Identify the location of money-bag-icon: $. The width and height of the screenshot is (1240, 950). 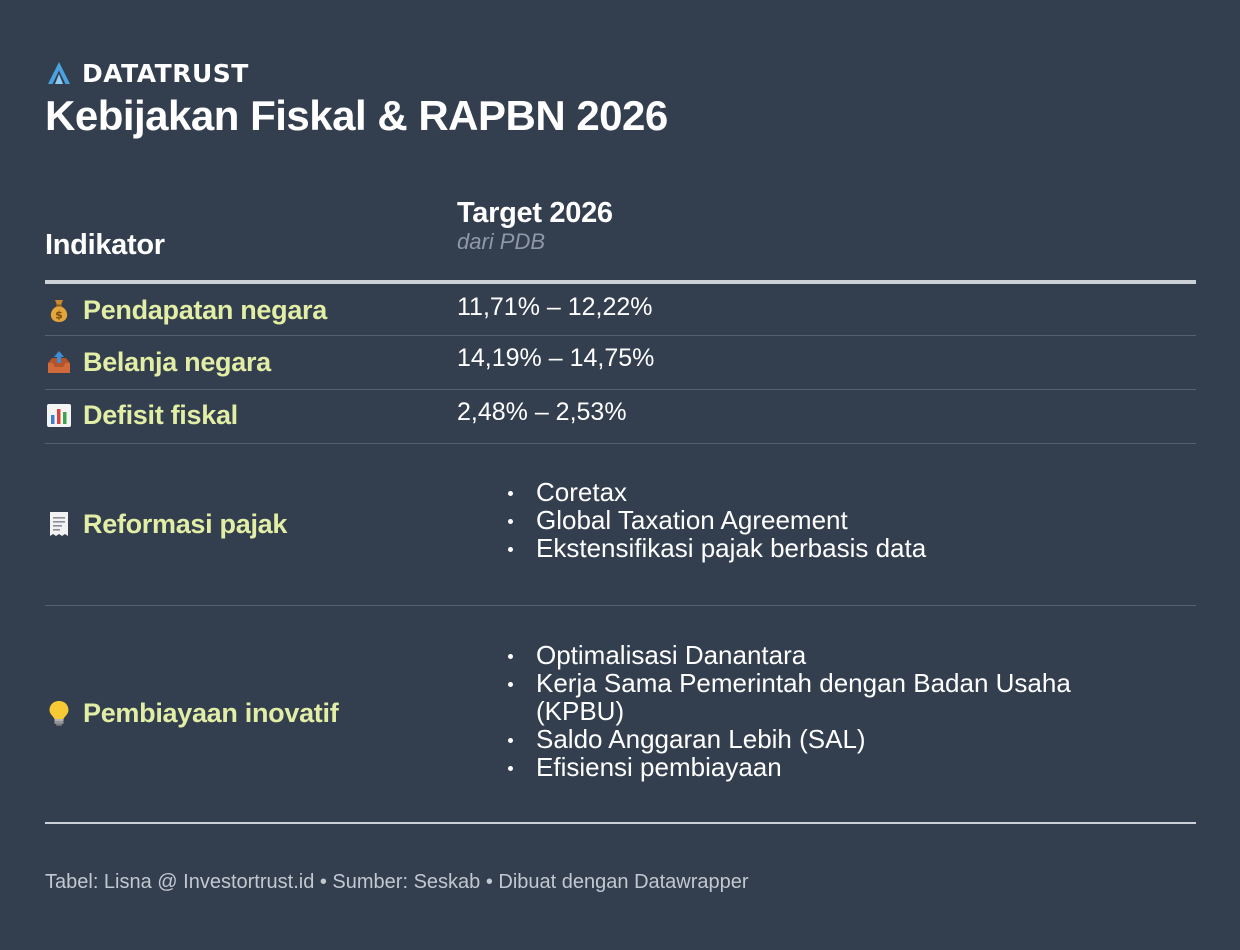
(59, 311).